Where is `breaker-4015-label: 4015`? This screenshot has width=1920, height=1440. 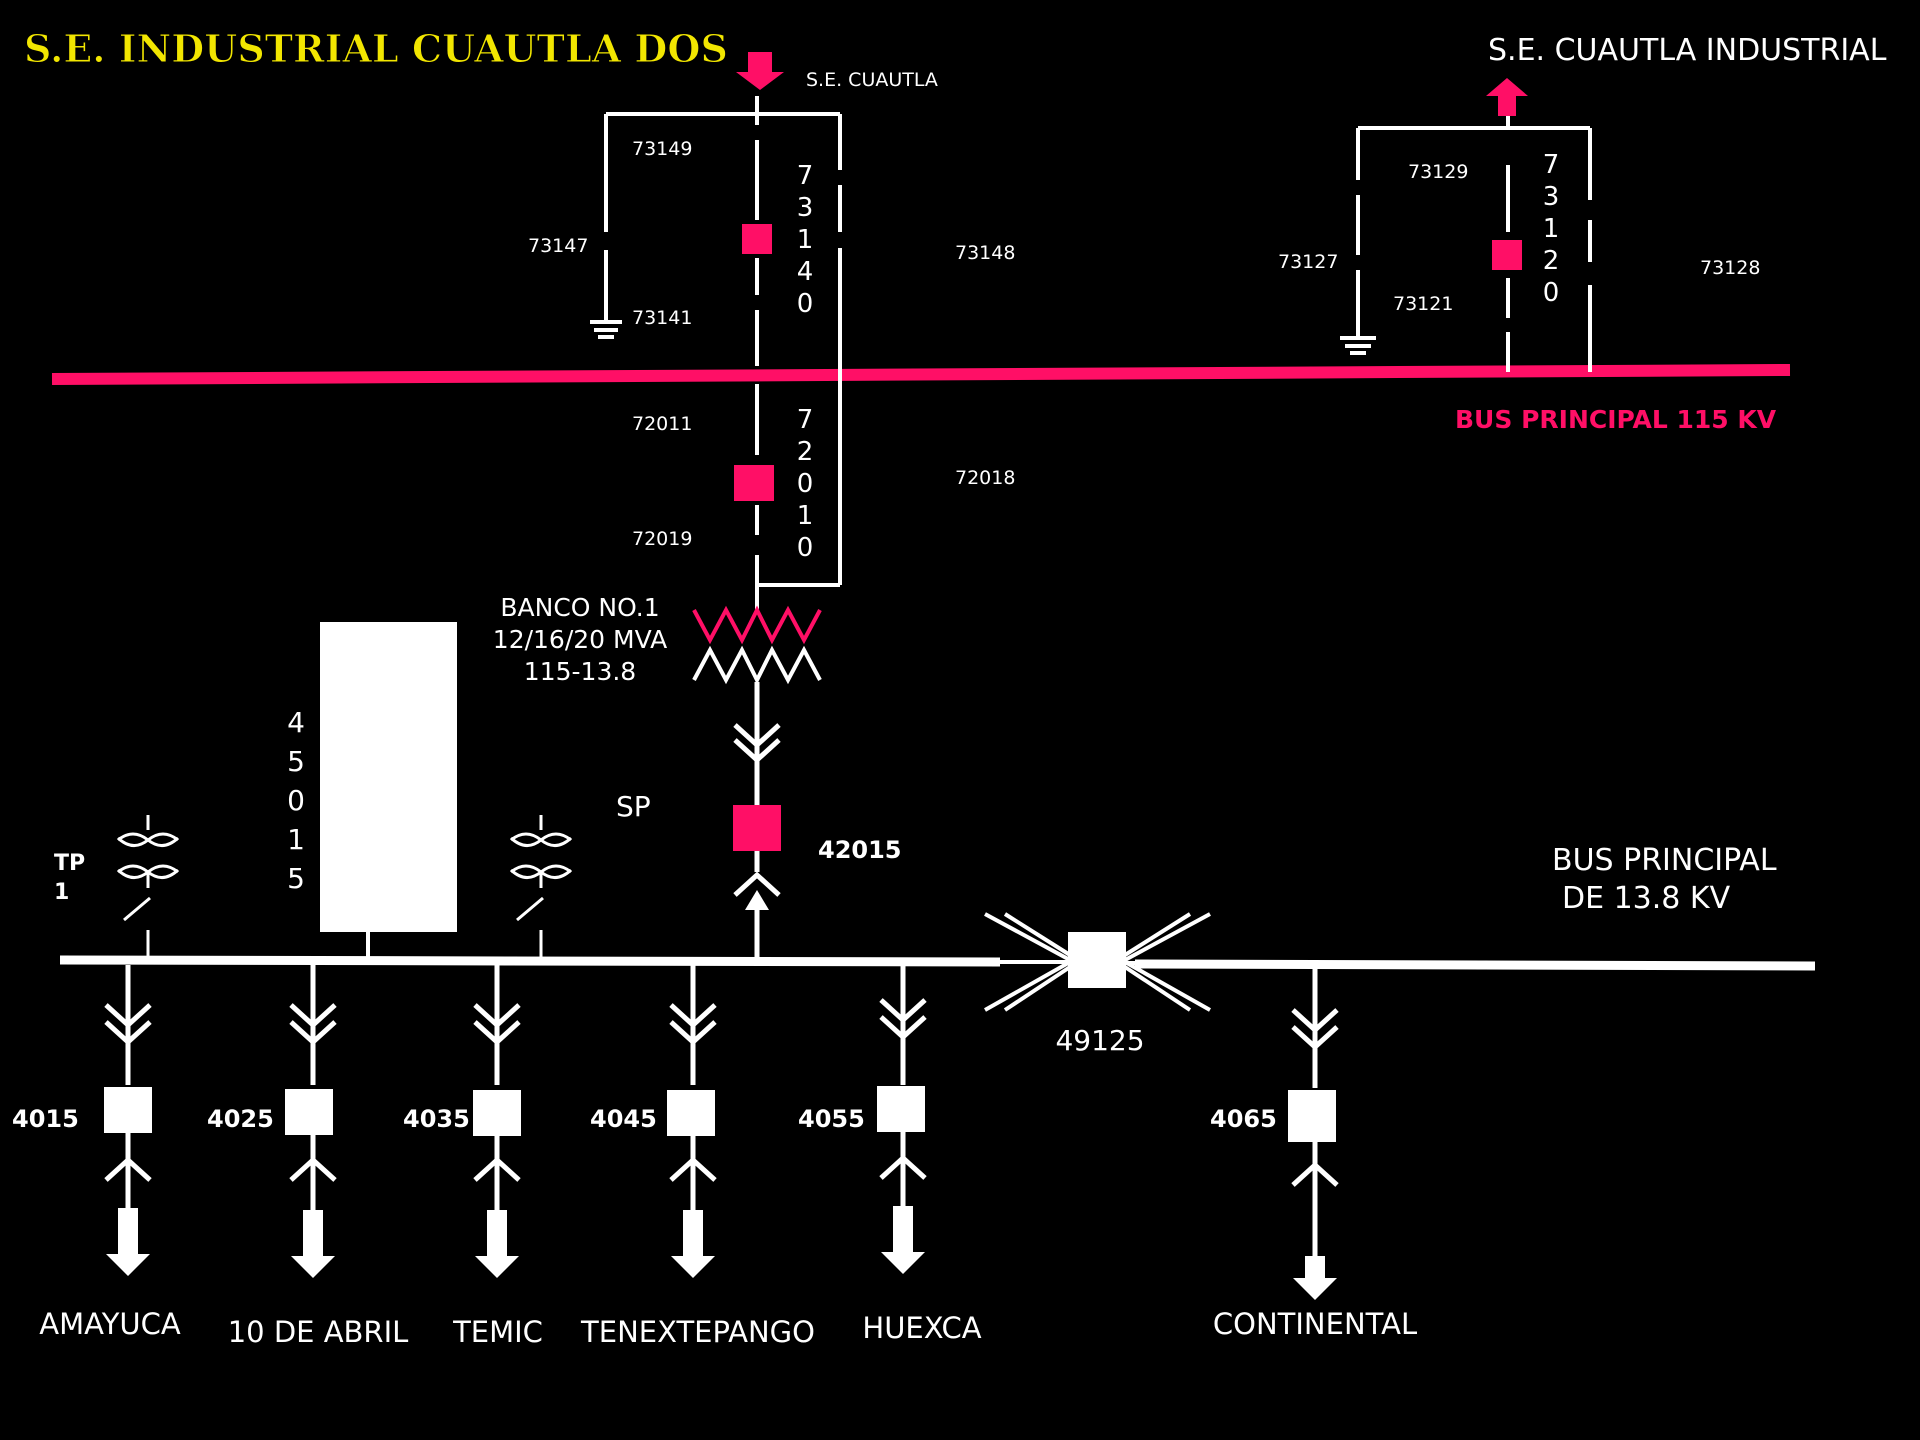
breaker-4015-label: 4015 is located at coordinates (45, 1119).